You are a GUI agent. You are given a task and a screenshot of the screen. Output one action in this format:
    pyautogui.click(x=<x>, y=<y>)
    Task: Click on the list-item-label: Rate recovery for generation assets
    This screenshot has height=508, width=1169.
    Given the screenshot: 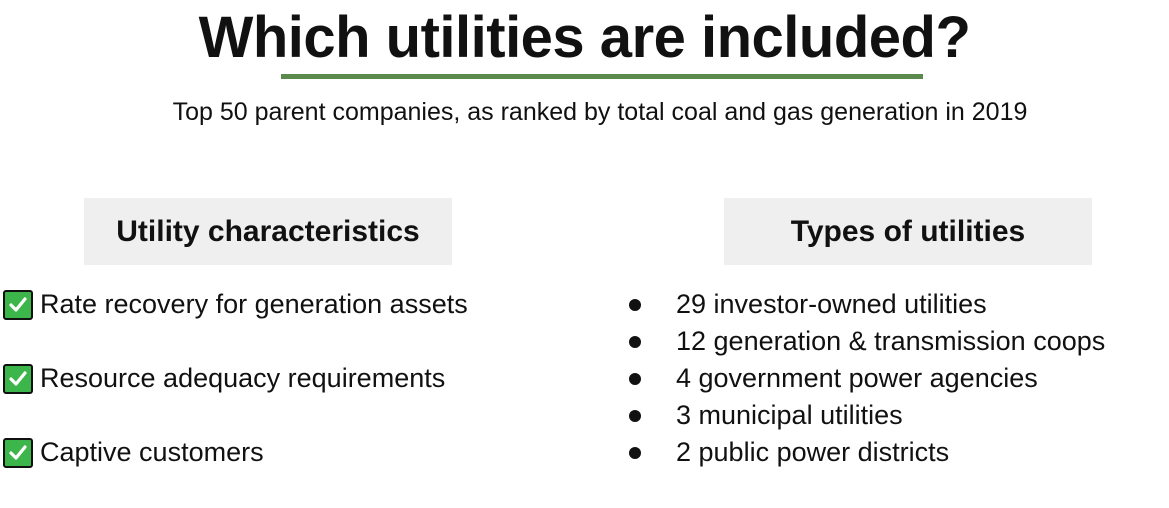 What is the action you would take?
    pyautogui.click(x=254, y=304)
    